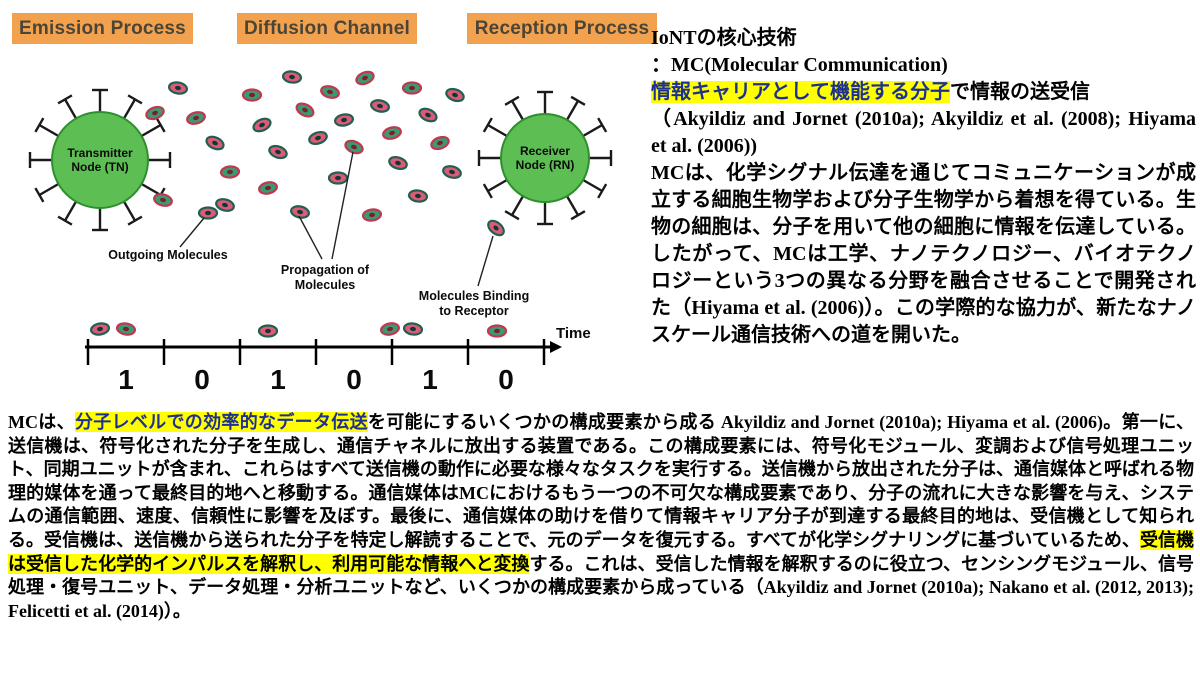 This screenshot has width=1200, height=675. I want to click on figure-header-reception-process: Reception Process, so click(562, 28).